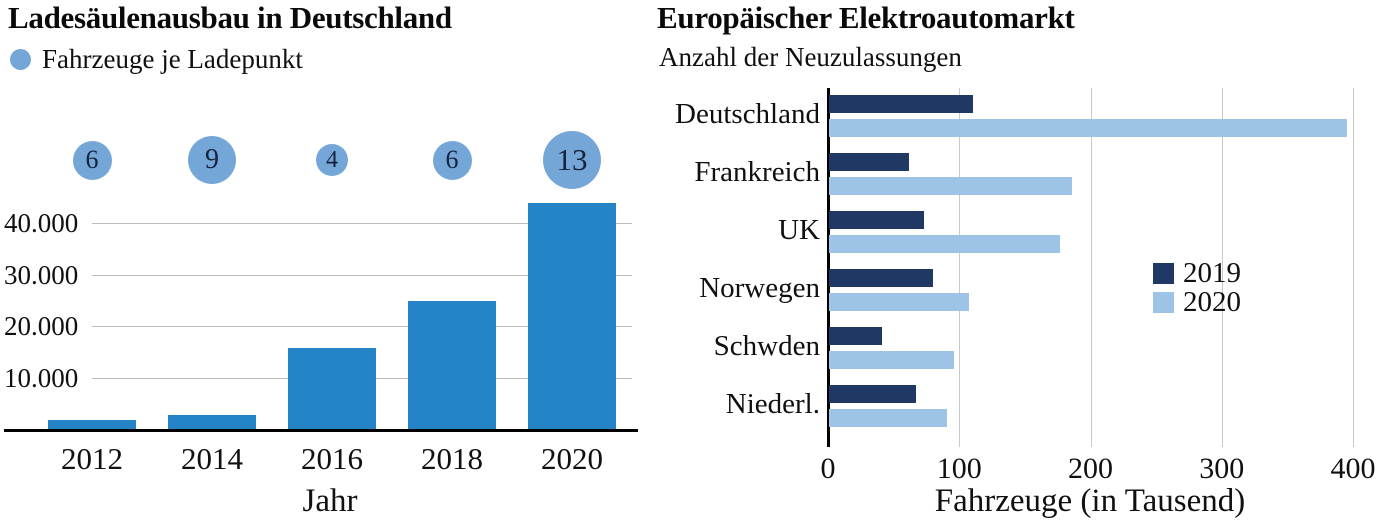 Image resolution: width=1382 pixels, height=531 pixels. Describe the element at coordinates (757, 172) in the screenshot. I see `category-label: Frankreich` at that location.